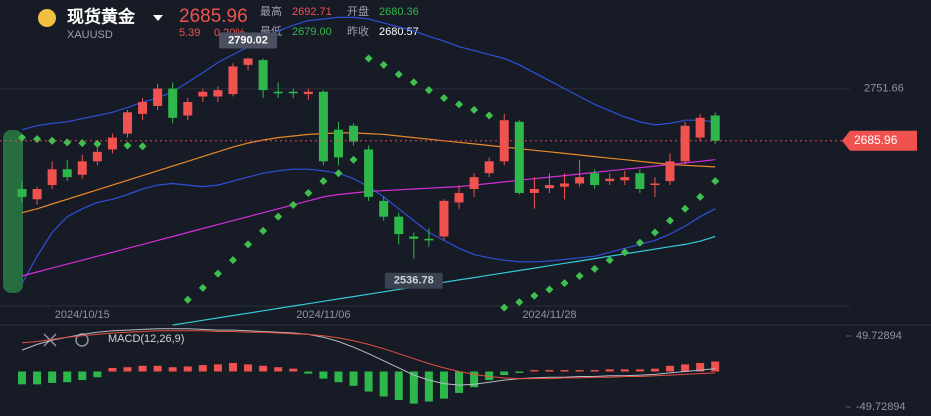 The height and width of the screenshot is (416, 931). What do you see at coordinates (189, 33) in the screenshot?
I see `change: 5.39` at bounding box center [189, 33].